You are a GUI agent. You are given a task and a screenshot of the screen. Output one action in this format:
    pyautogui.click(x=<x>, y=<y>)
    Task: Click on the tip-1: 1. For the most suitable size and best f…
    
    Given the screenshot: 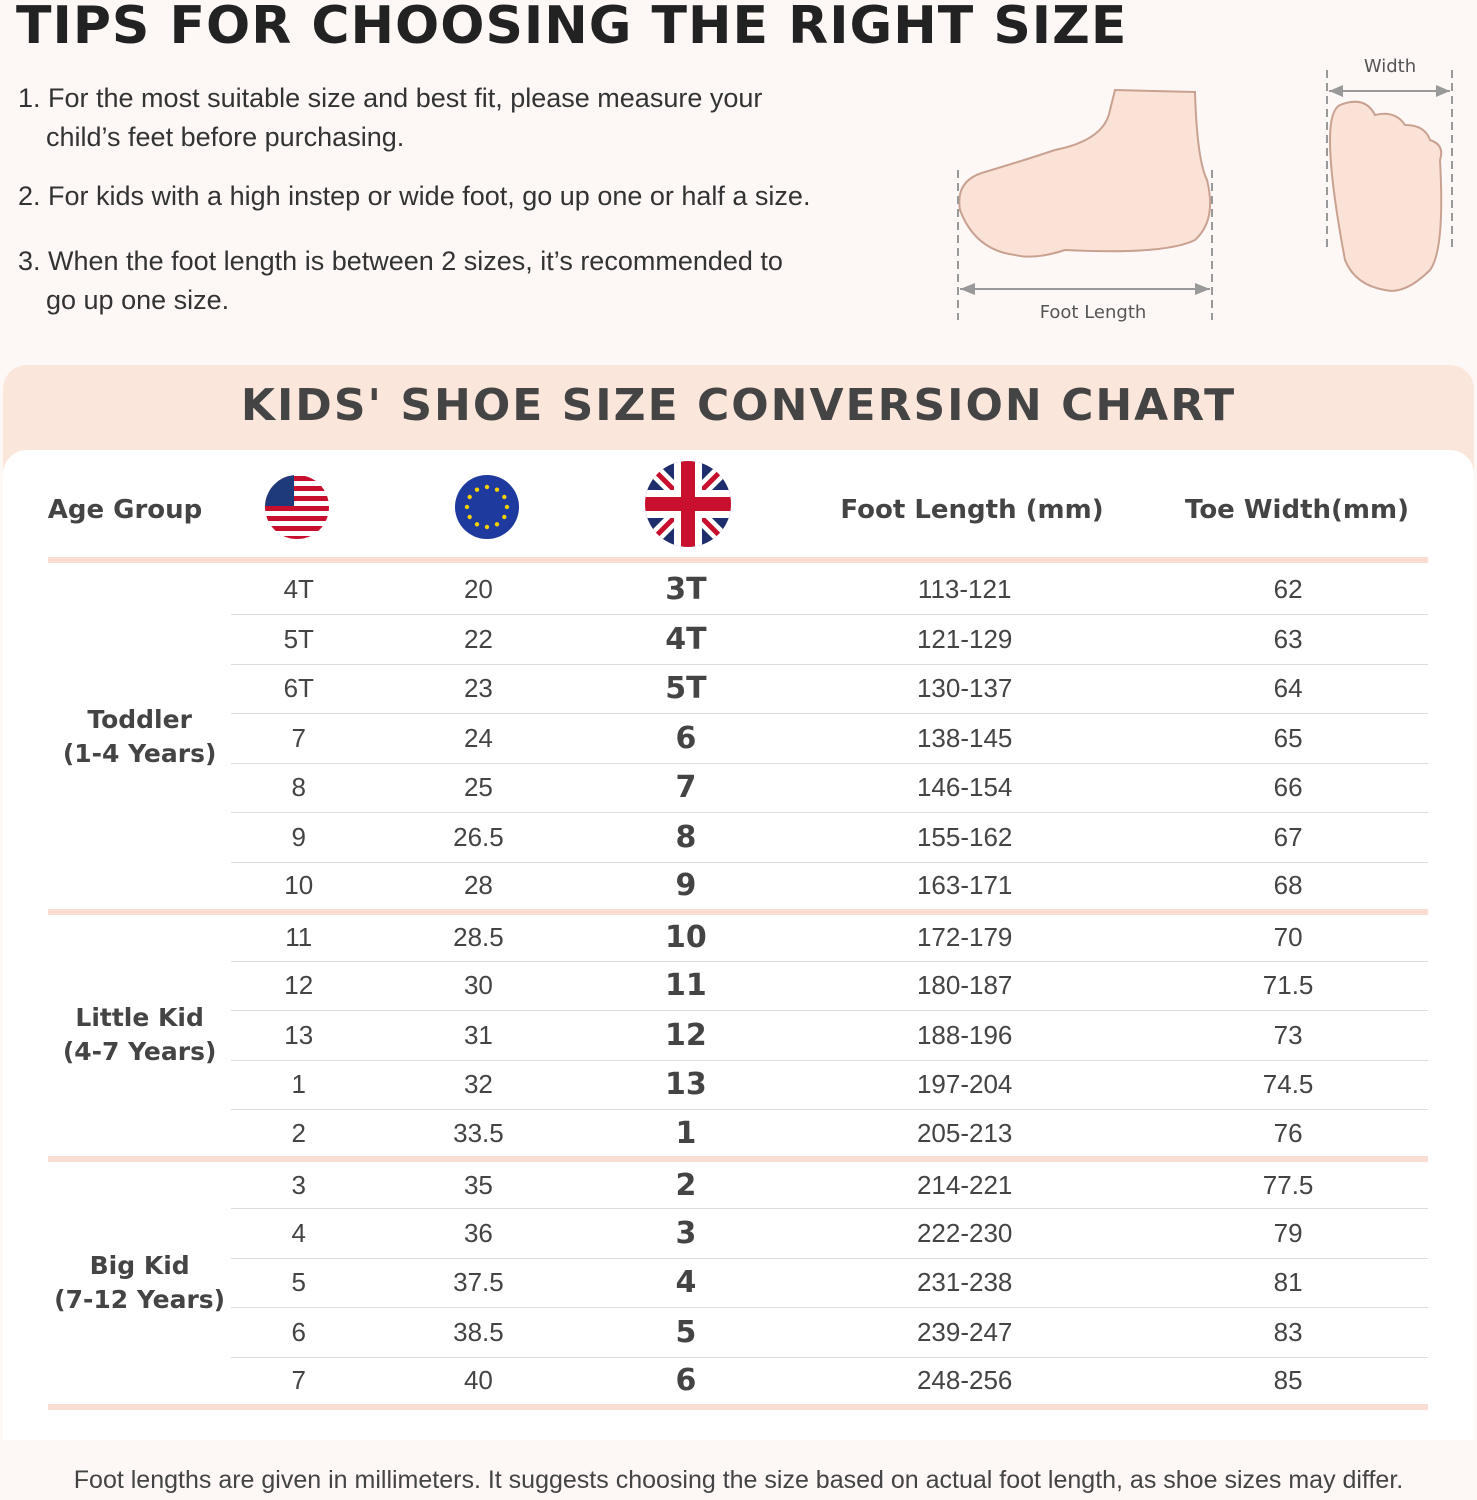 What is the action you would take?
    pyautogui.click(x=390, y=118)
    